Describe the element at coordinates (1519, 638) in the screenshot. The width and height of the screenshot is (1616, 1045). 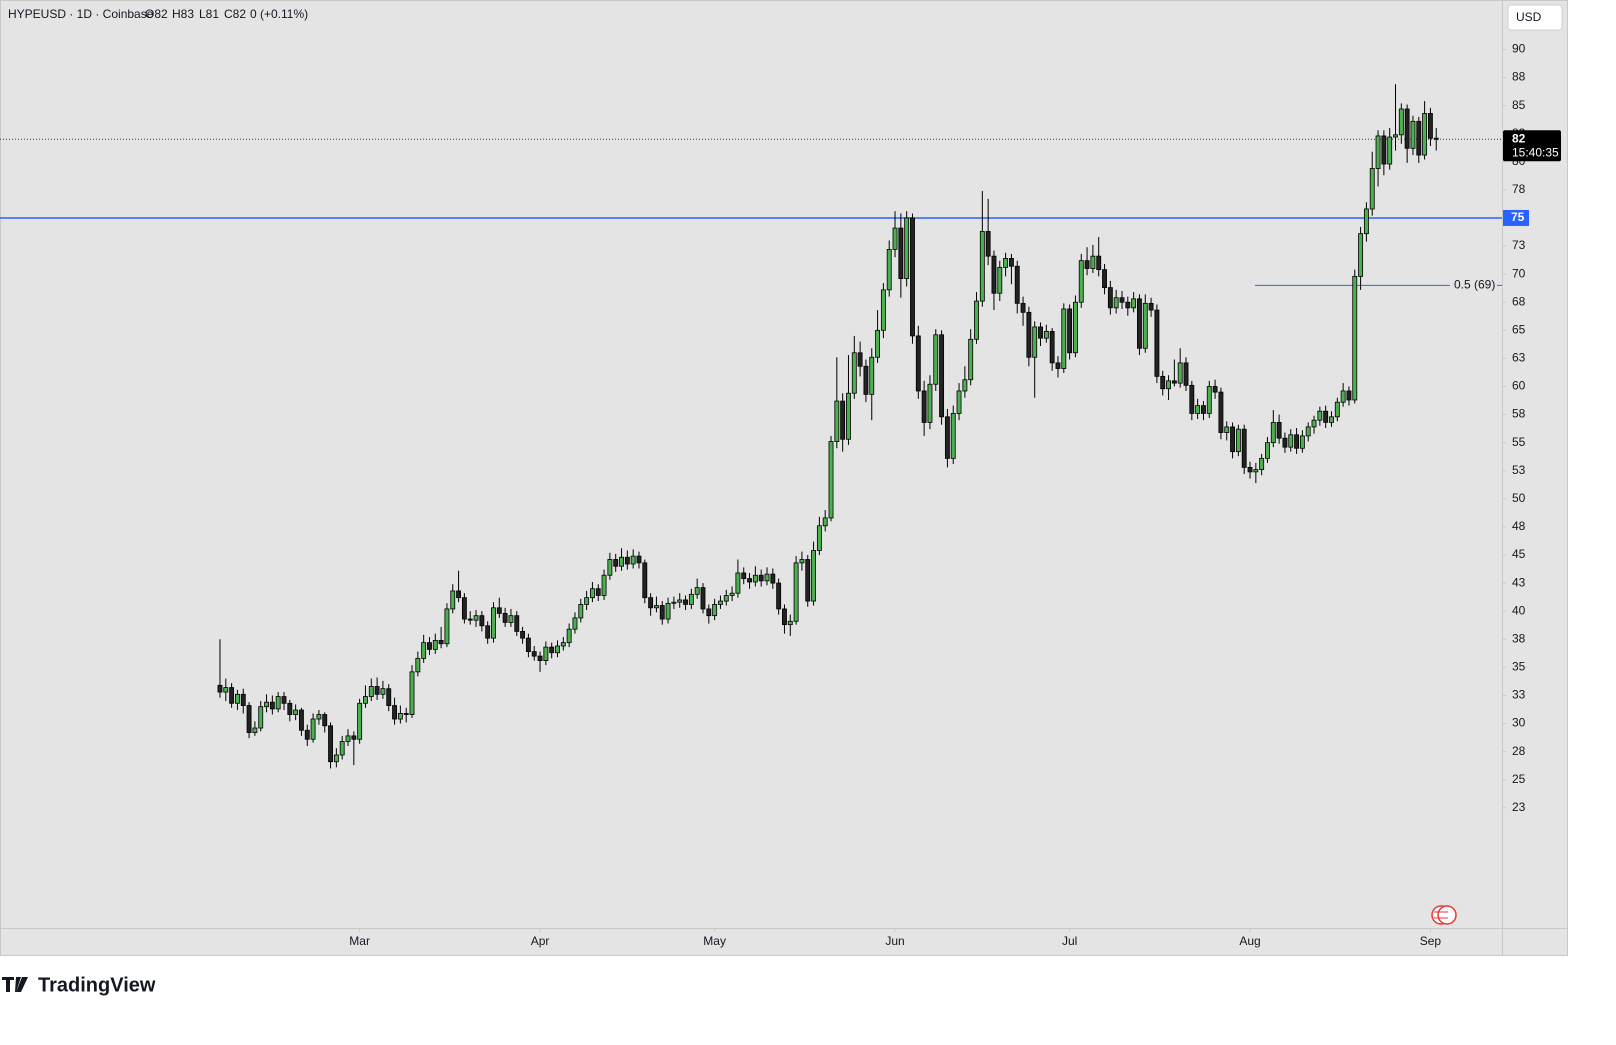
I see `y-tick-label: 38` at that location.